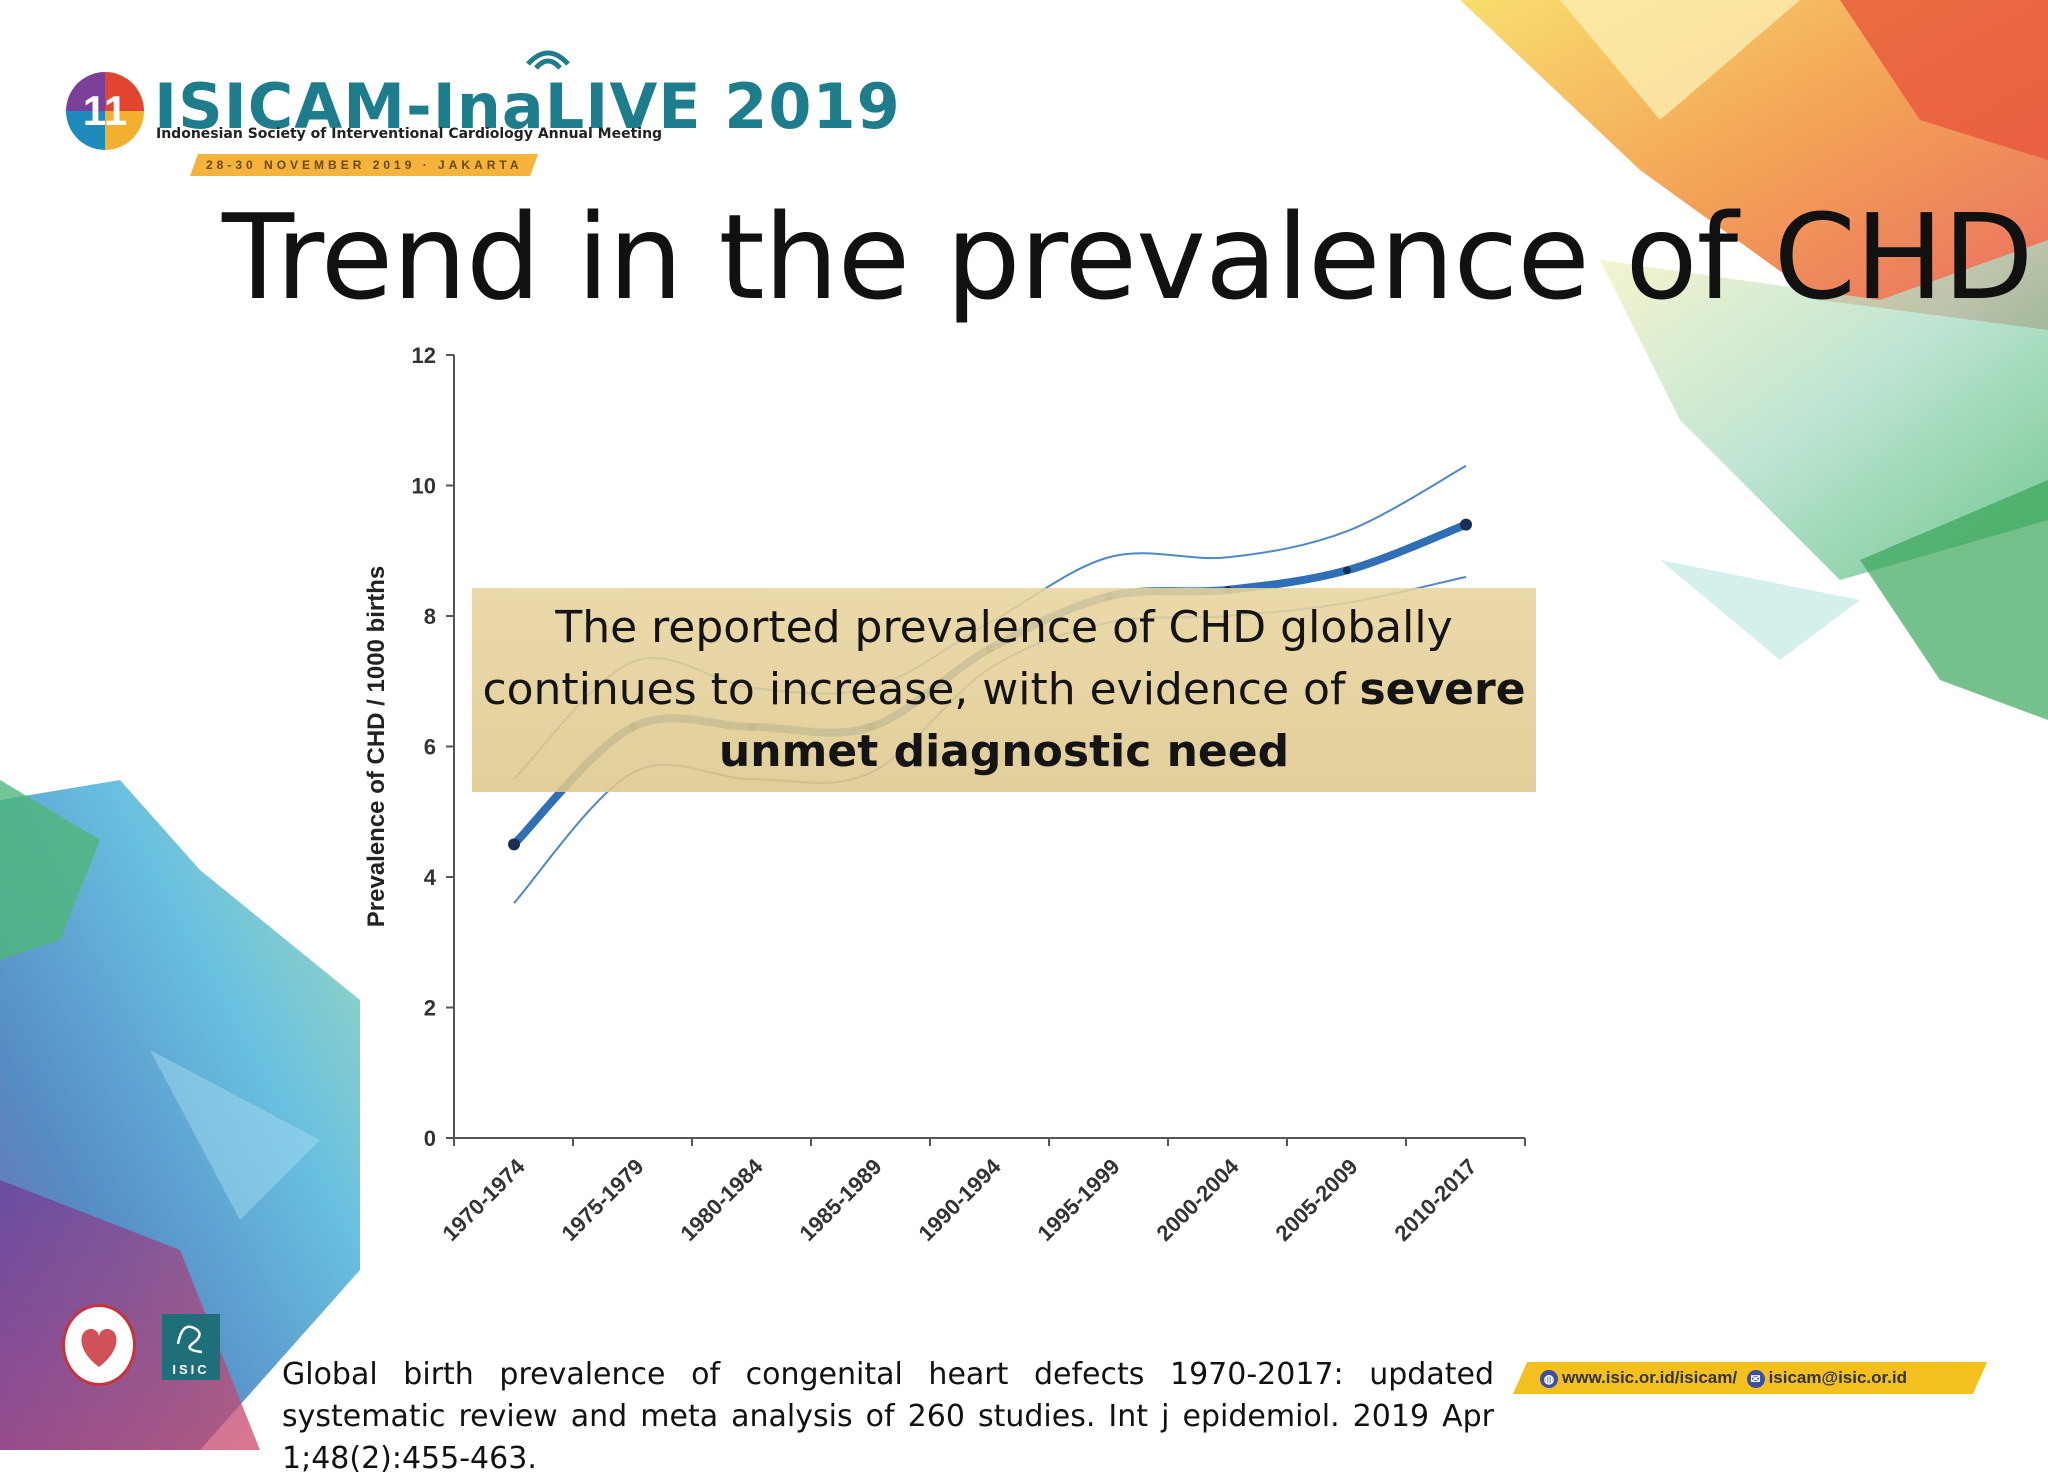 The height and width of the screenshot is (1480, 2048). Describe the element at coordinates (1755, 1378) in the screenshot. I see `mail-icon: ✉` at that location.